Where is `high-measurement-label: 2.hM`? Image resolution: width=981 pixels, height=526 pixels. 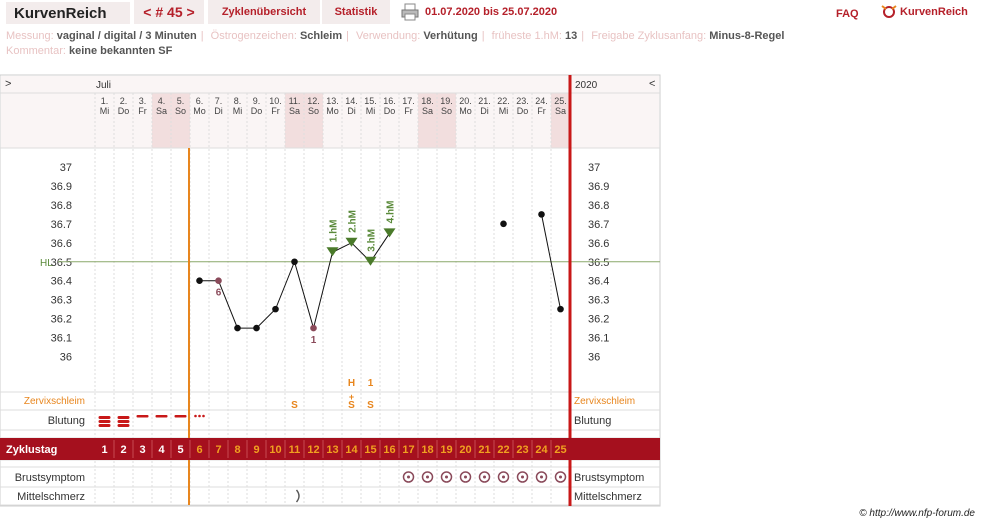
high-measurement-label: 2.hM is located at coordinates (353, 221).